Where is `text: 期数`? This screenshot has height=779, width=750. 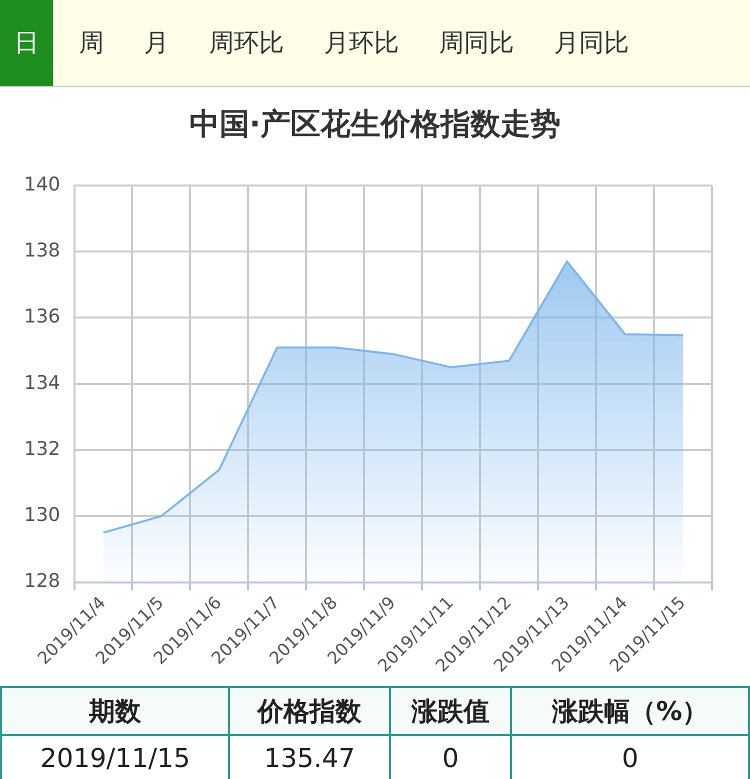
text: 期数 is located at coordinates (115, 711).